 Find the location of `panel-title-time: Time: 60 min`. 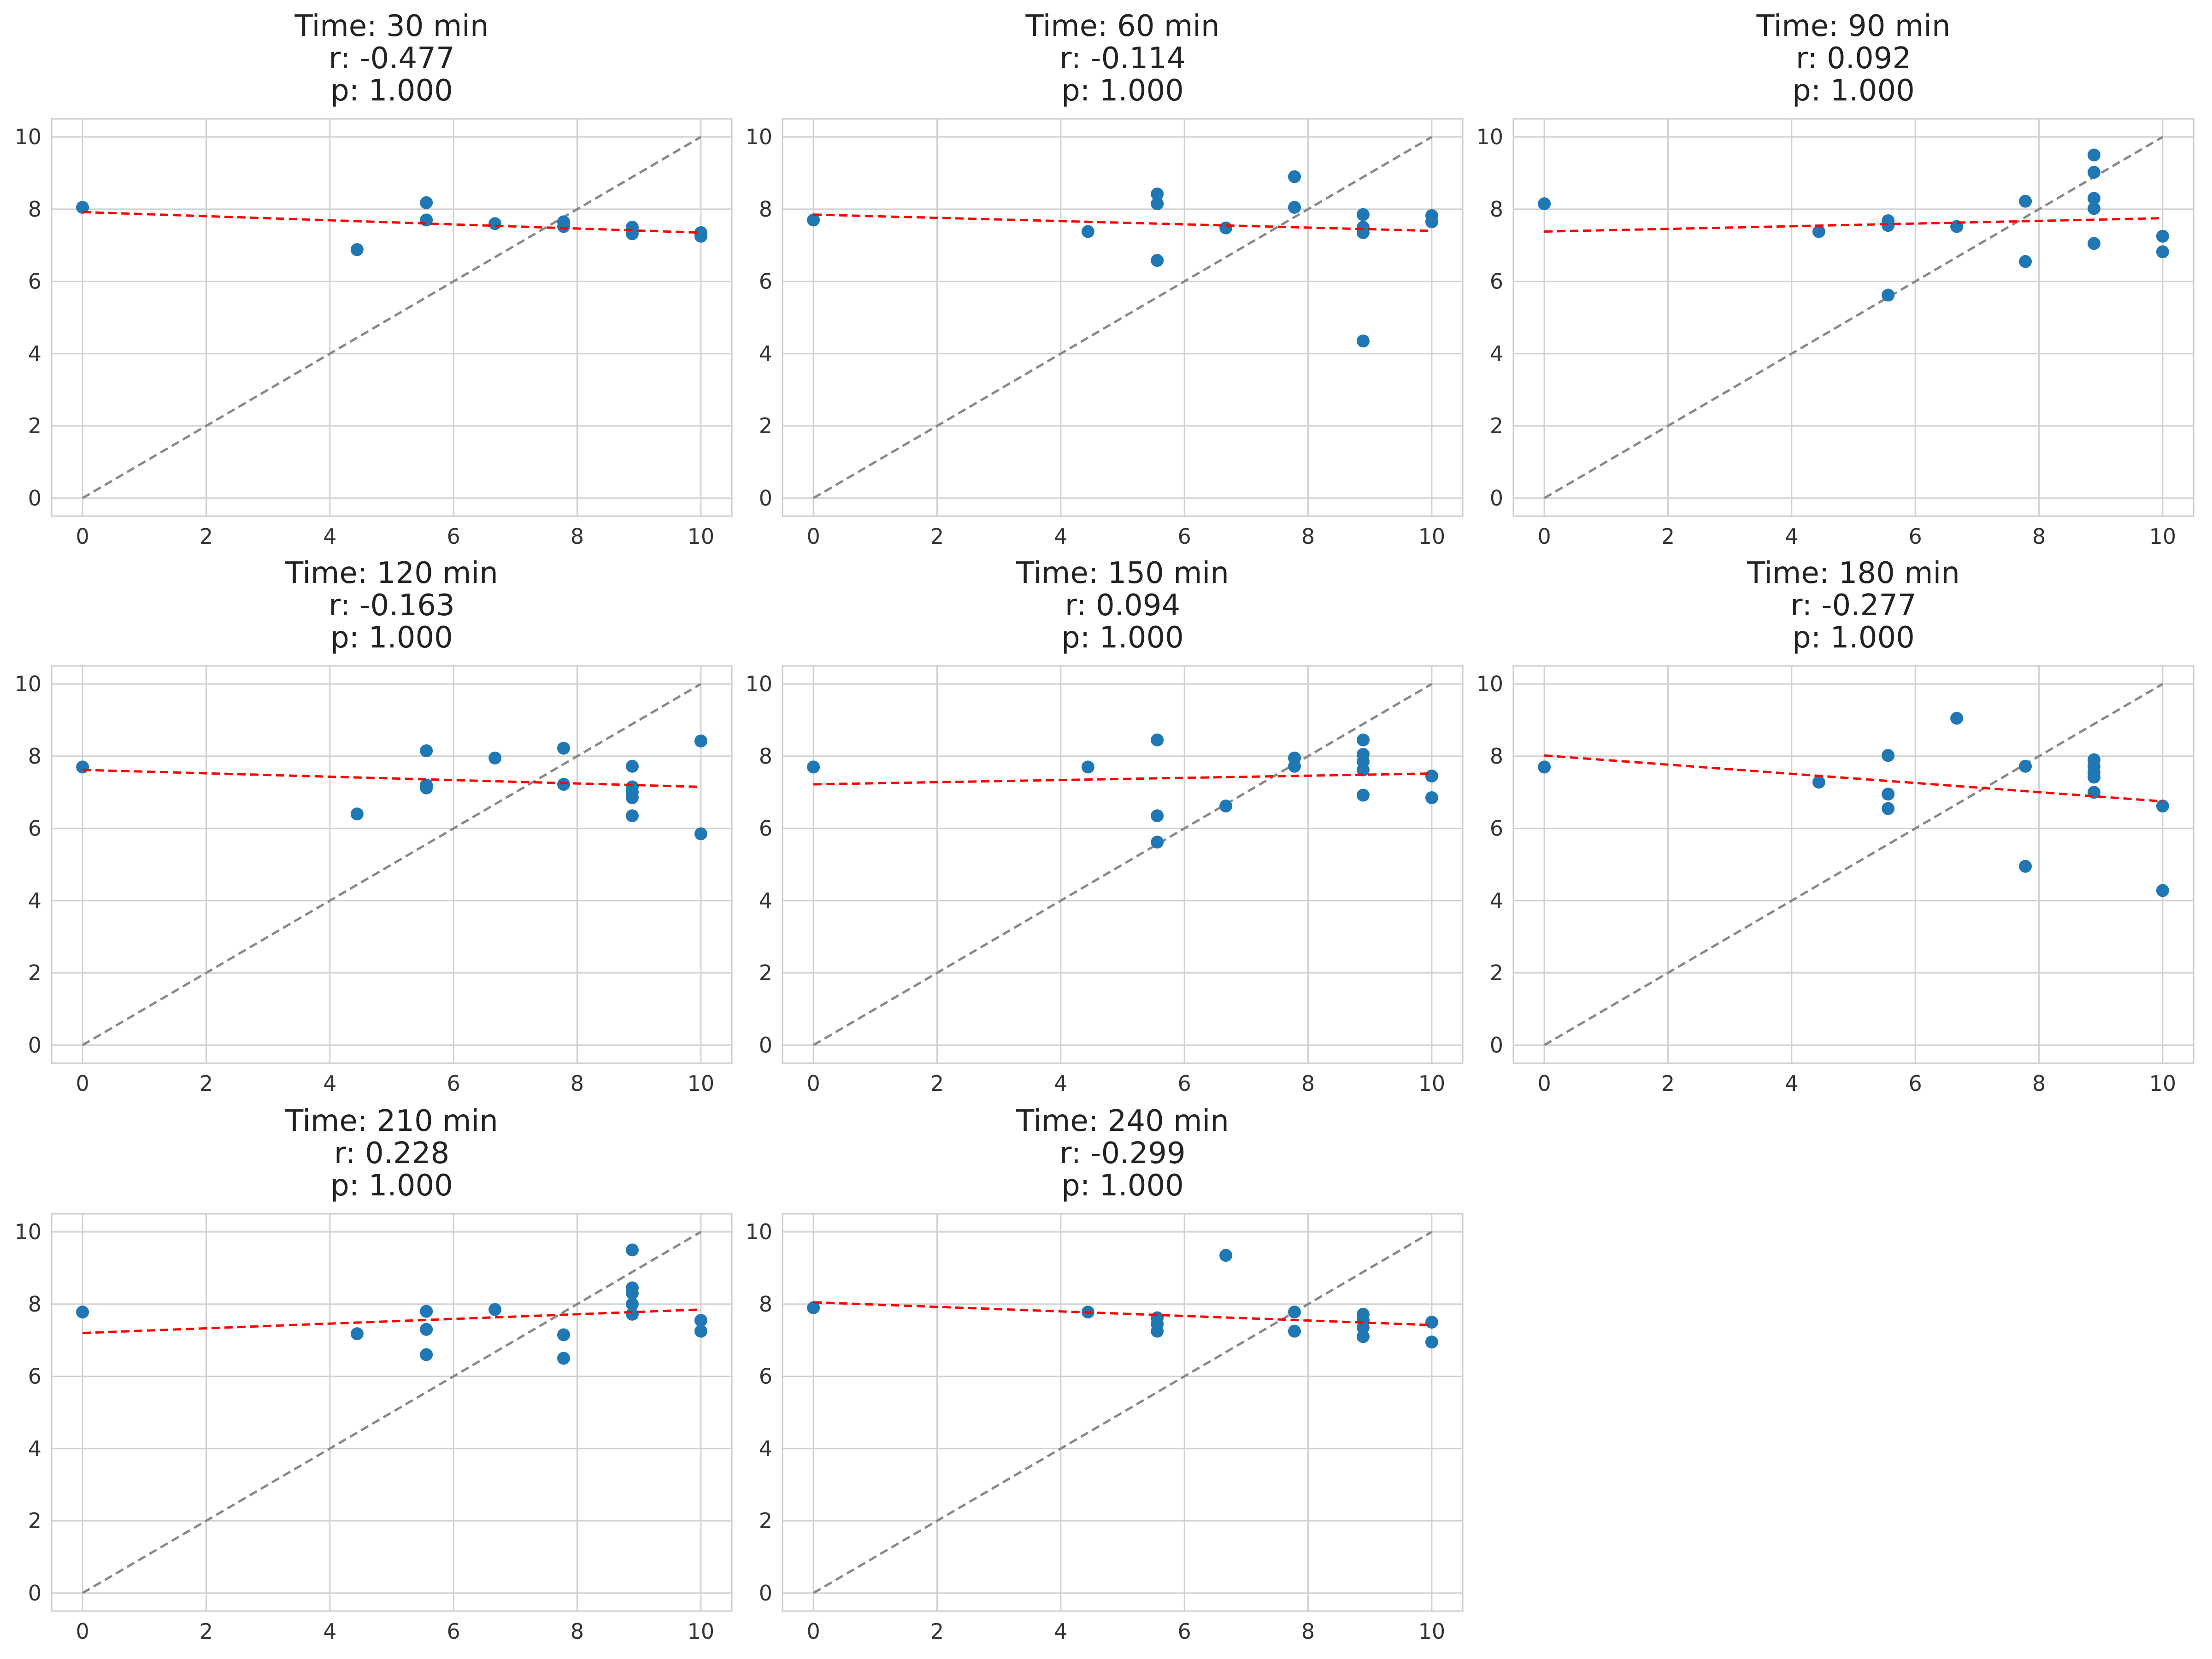

panel-title-time: Time: 60 min is located at coordinates (1122, 26).